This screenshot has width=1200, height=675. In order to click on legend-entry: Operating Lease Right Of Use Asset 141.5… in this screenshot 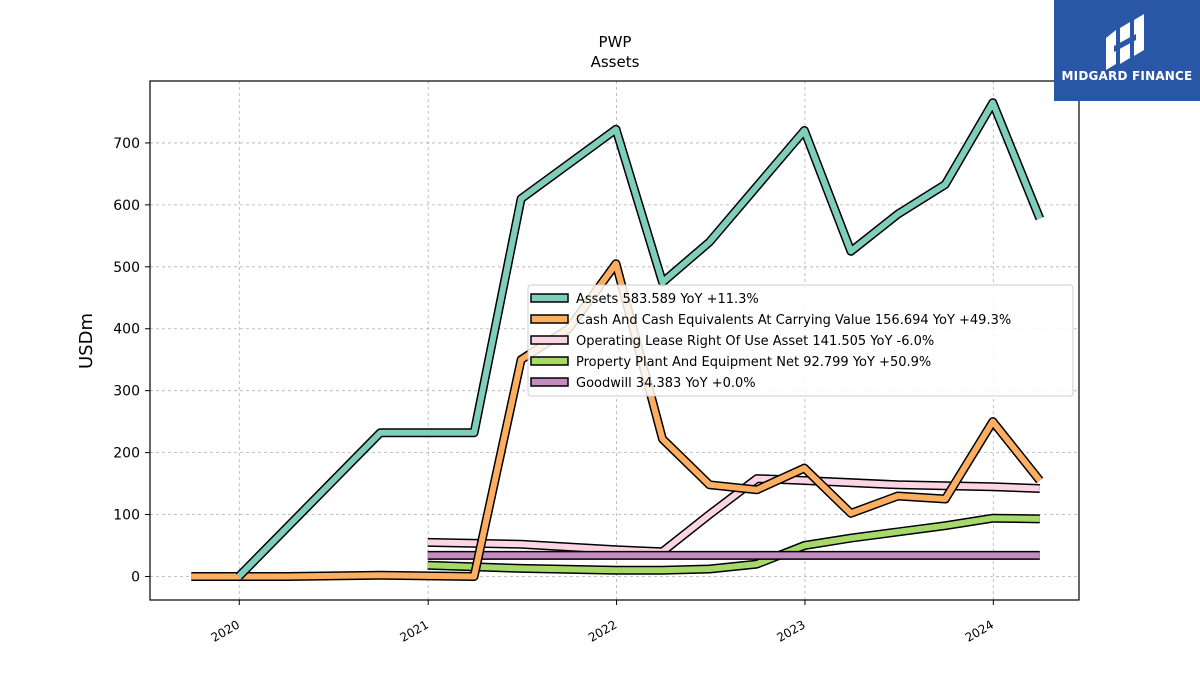, I will do `click(755, 341)`.